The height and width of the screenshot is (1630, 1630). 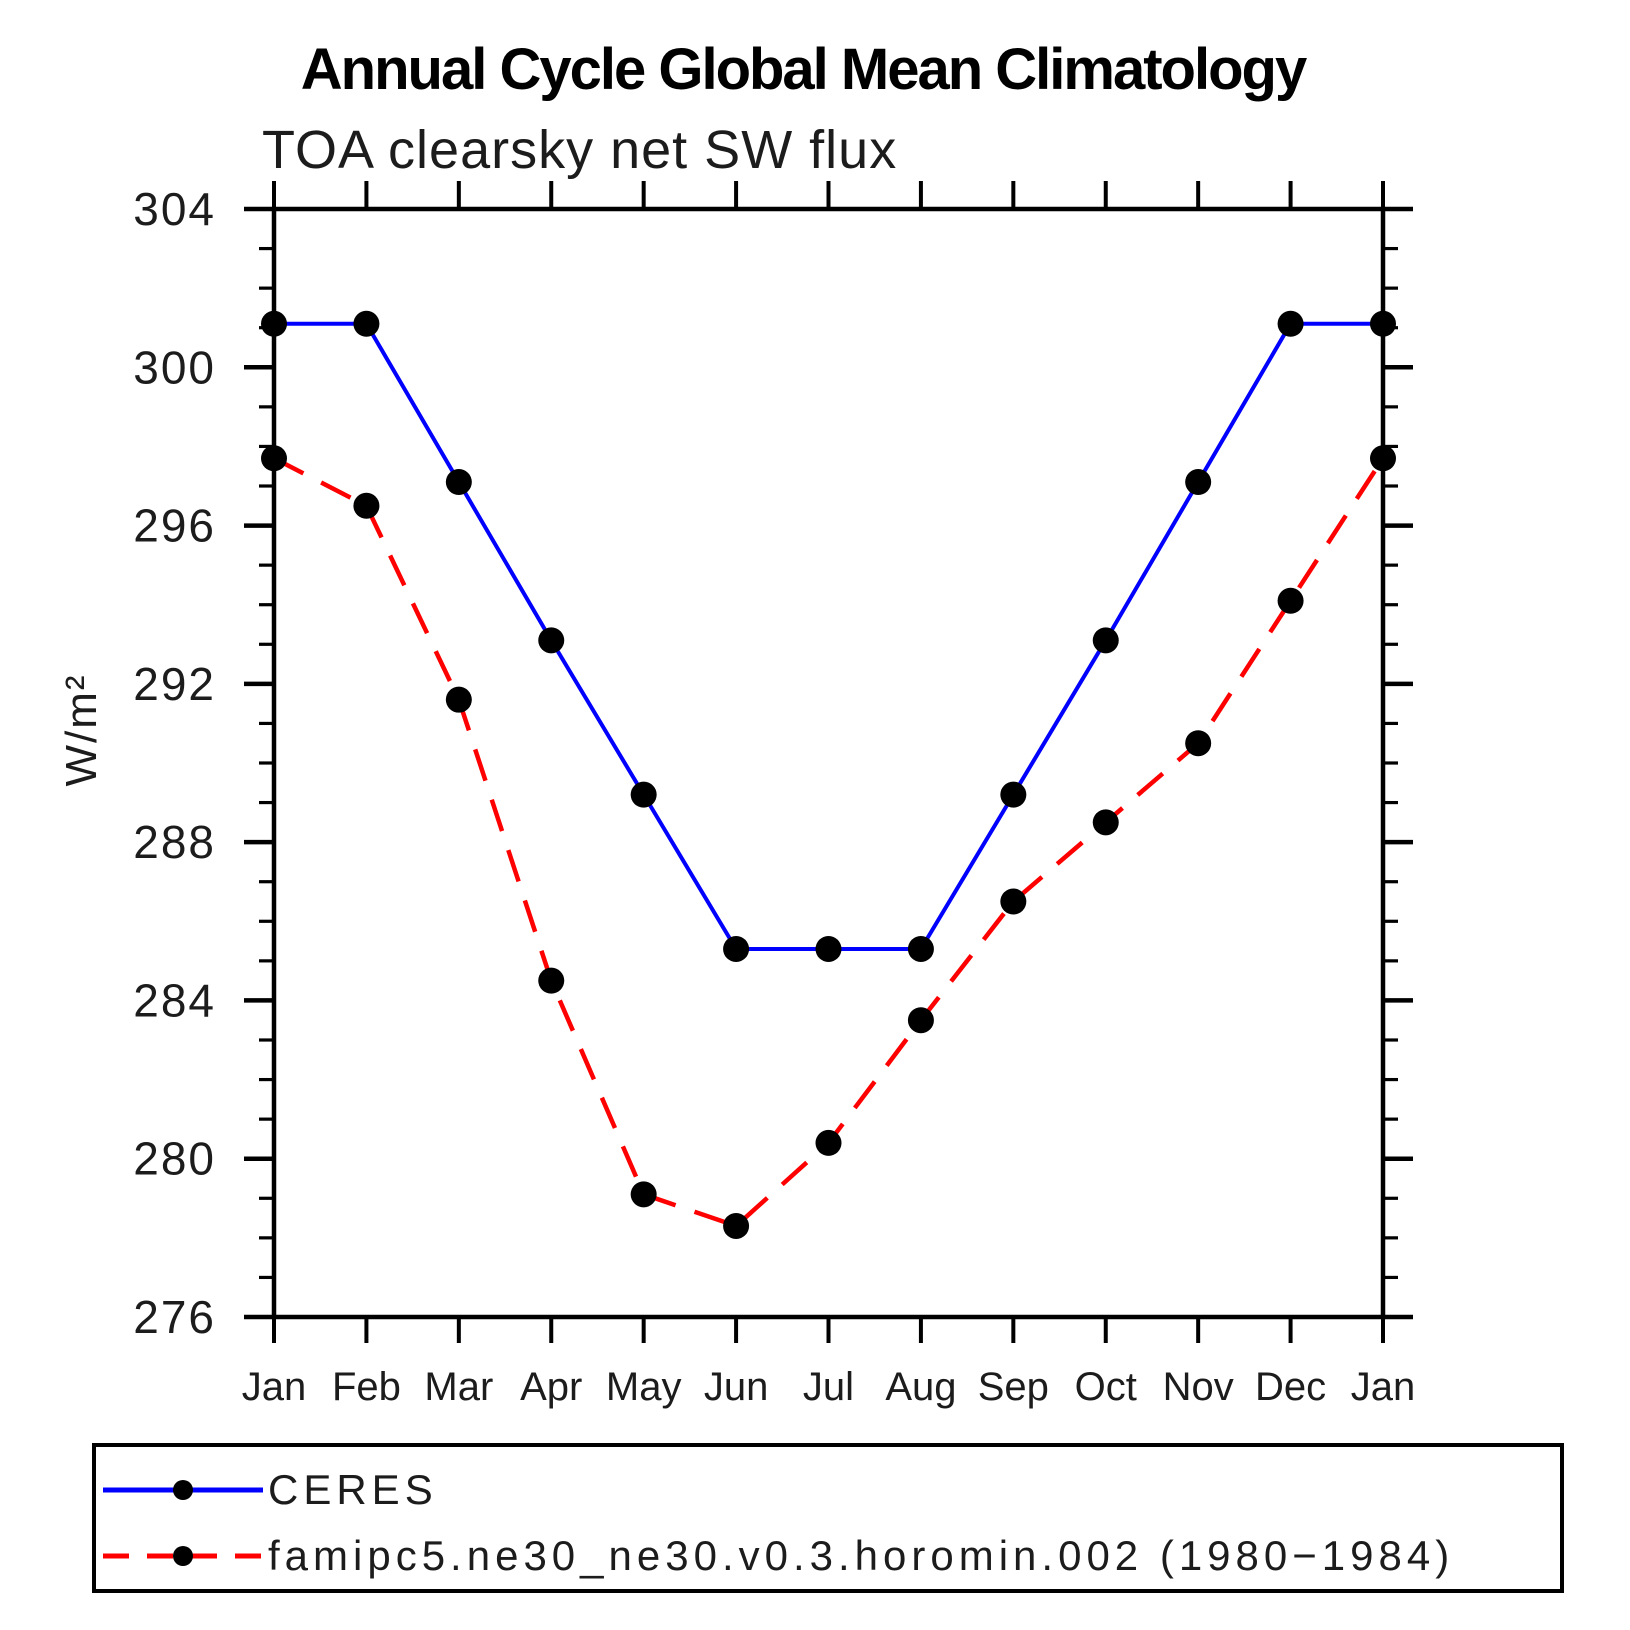 I want to click on legend-sample-model, so click(x=183, y=1556).